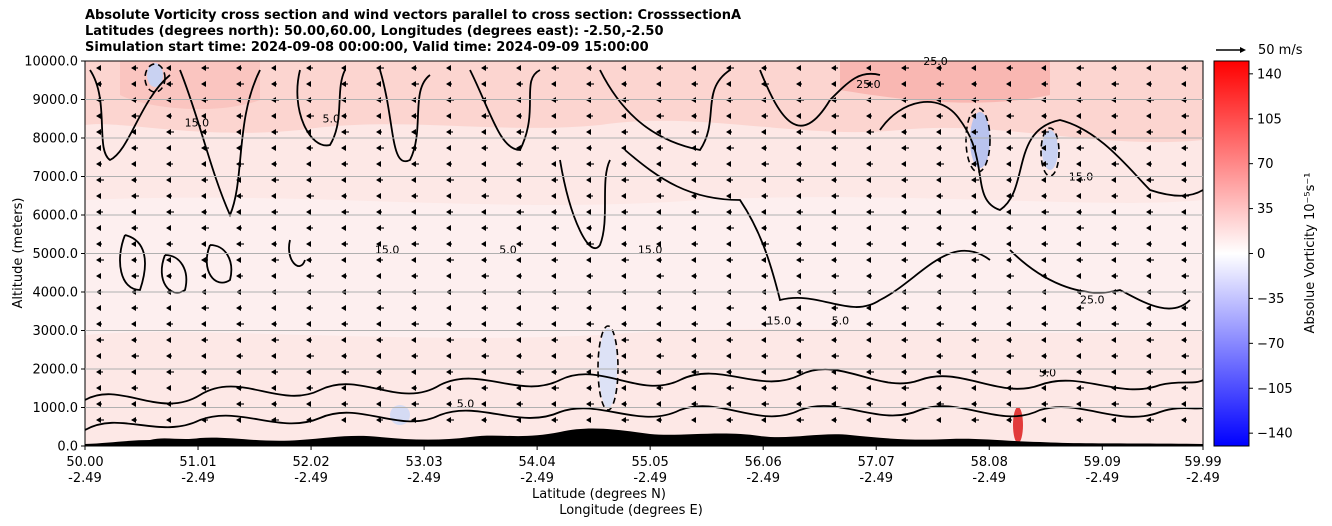  Describe the element at coordinates (1231, 253) in the screenshot. I see `colorbar-gradient` at that location.